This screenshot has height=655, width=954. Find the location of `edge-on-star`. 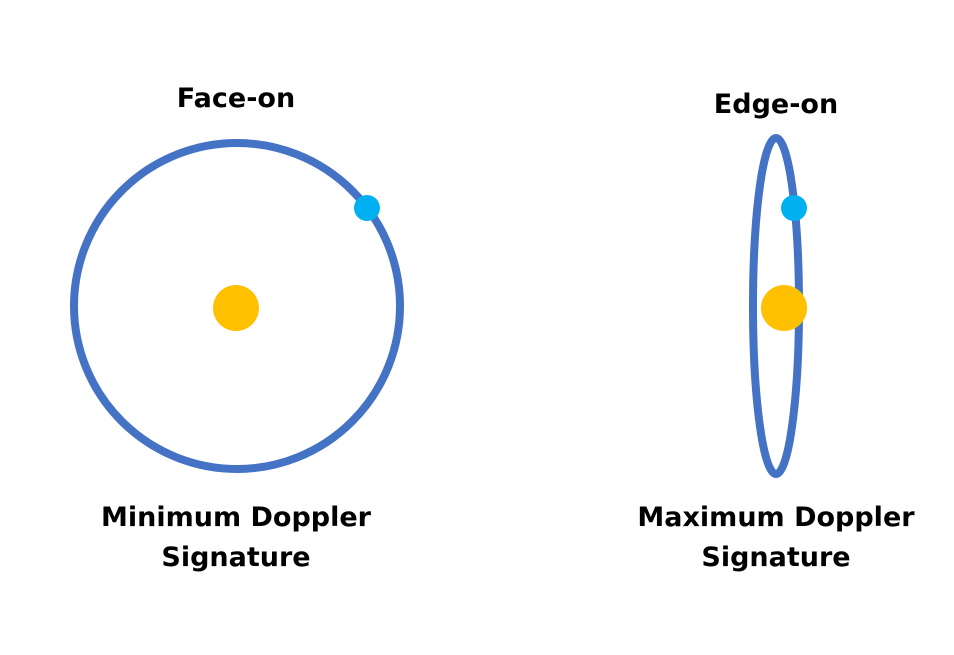

edge-on-star is located at coordinates (784, 308).